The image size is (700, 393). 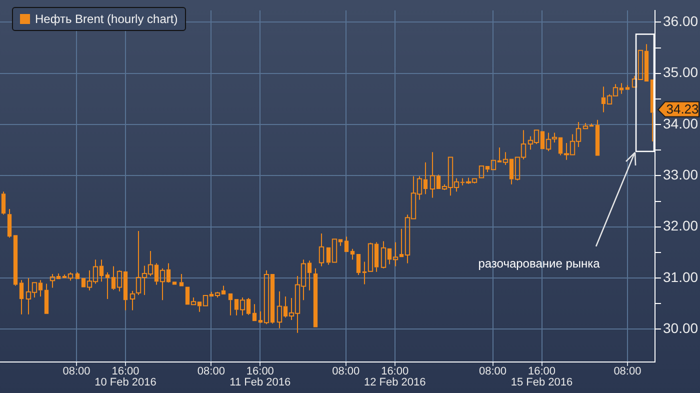 I want to click on y-tick-label: 30.00, so click(x=680, y=328).